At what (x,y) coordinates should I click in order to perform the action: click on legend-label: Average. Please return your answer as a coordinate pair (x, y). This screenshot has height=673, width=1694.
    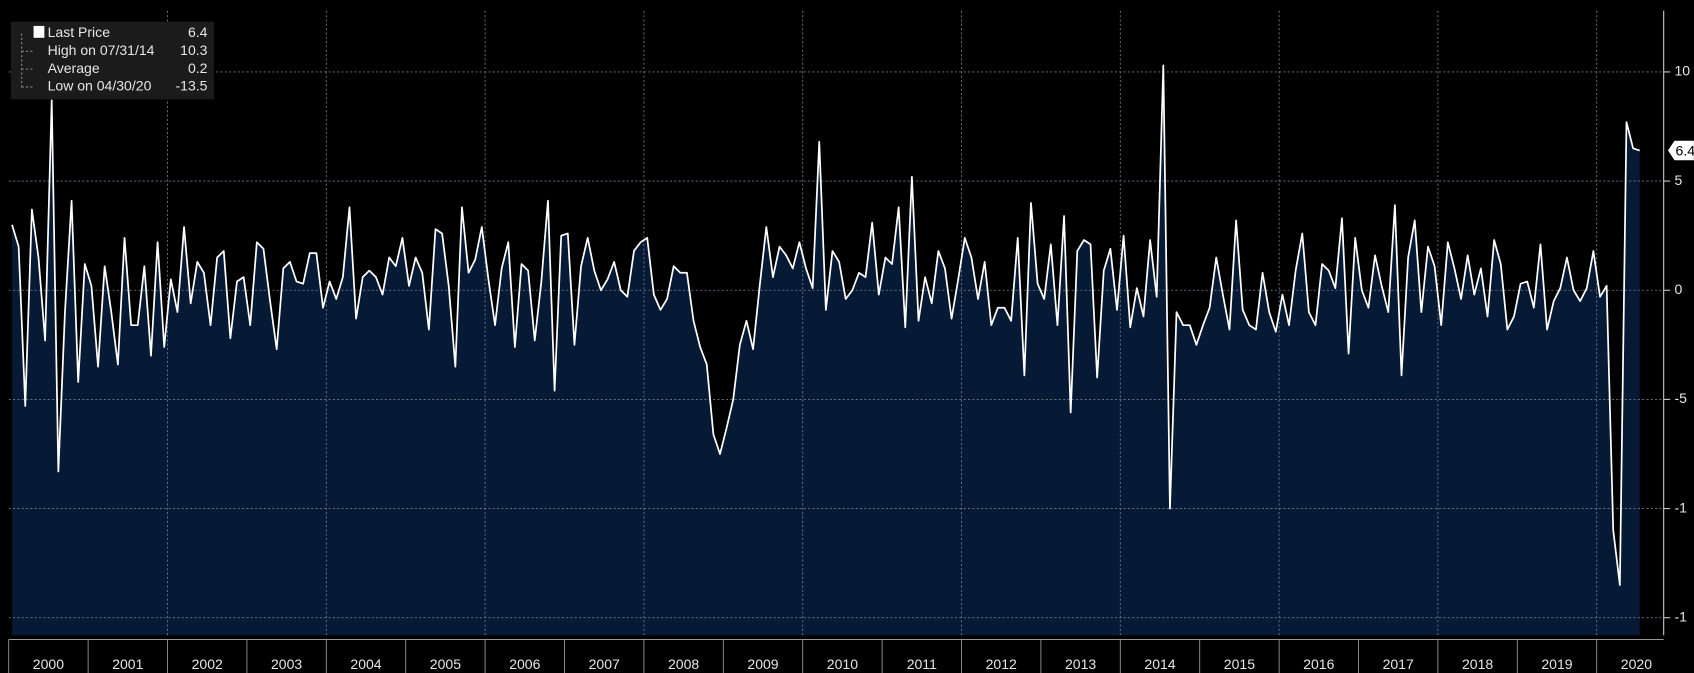
    Looking at the image, I should click on (74, 68).